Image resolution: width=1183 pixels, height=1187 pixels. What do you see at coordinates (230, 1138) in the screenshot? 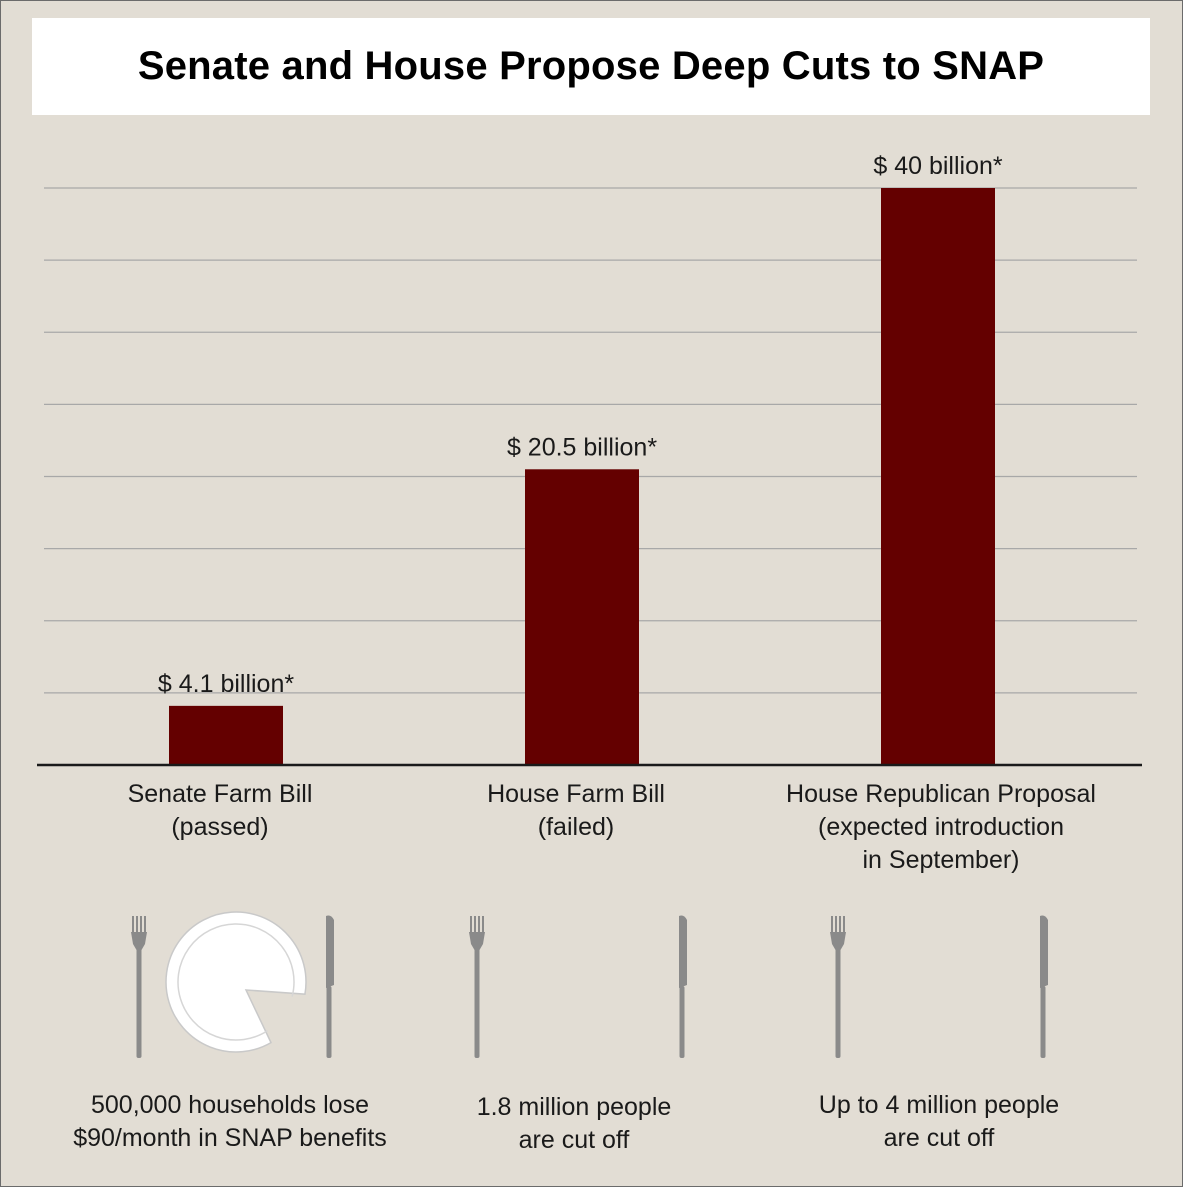
I see `caption-line: $90/month in SNAP benefits` at bounding box center [230, 1138].